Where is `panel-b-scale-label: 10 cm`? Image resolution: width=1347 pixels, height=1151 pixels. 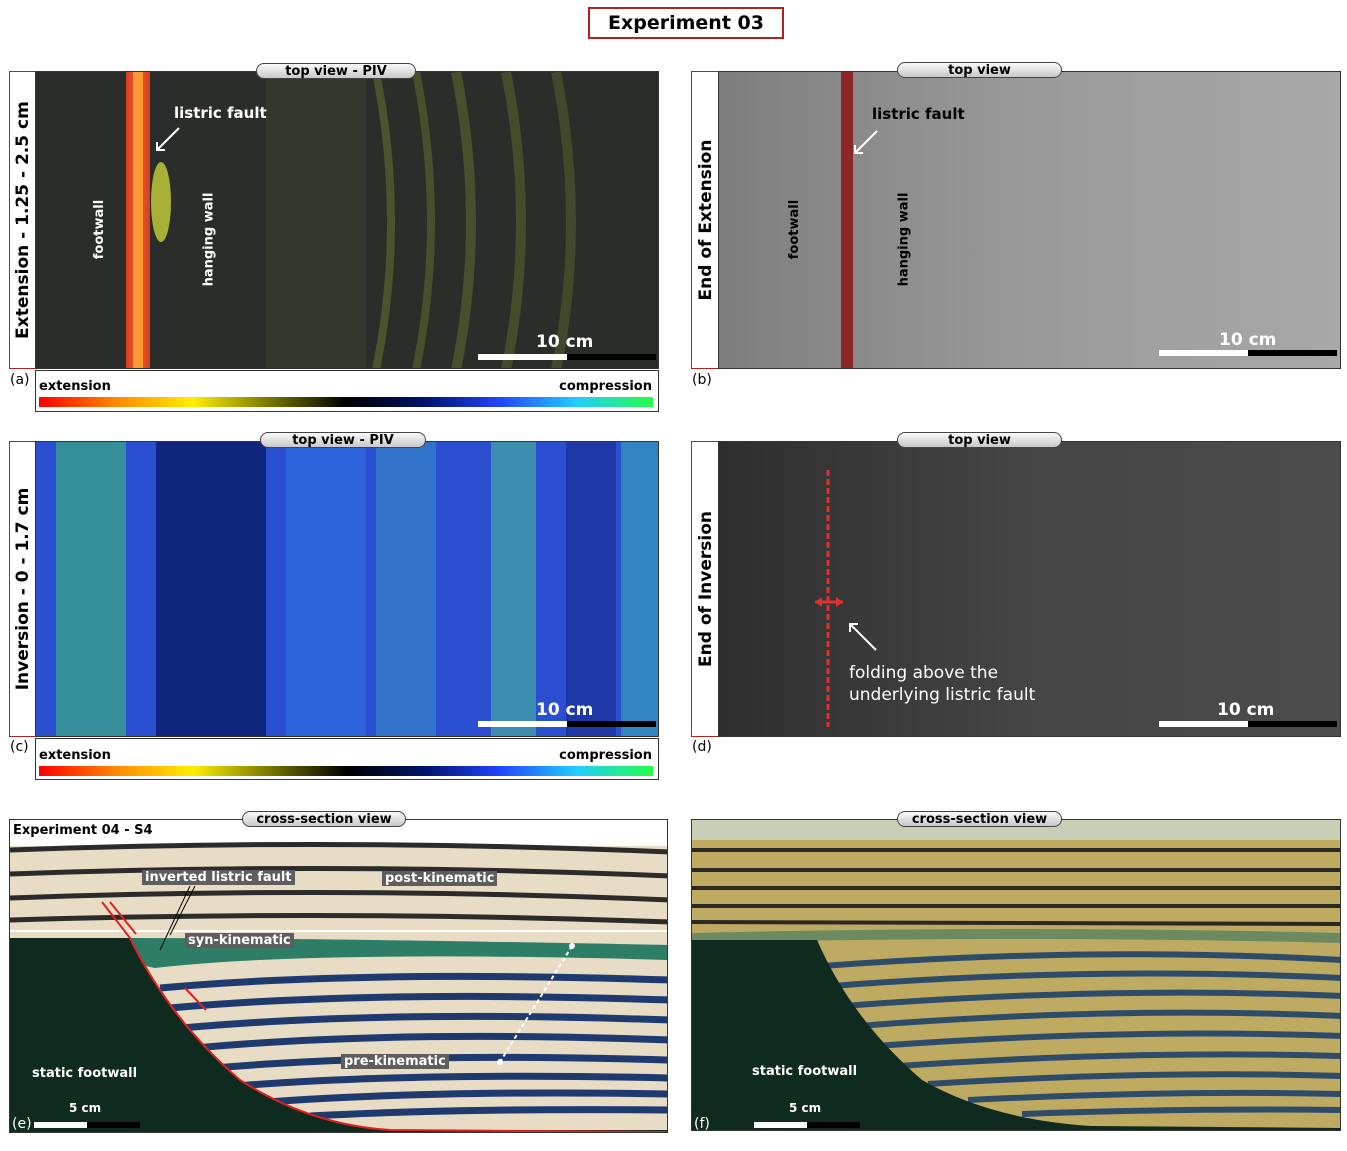 panel-b-scale-label: 10 cm is located at coordinates (1248, 340).